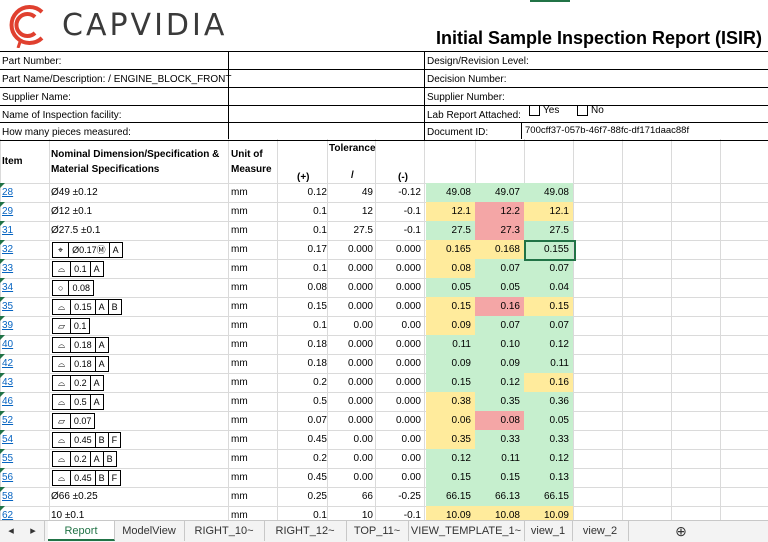 This screenshot has width=768, height=542. I want to click on item-link: 39, so click(8, 325).